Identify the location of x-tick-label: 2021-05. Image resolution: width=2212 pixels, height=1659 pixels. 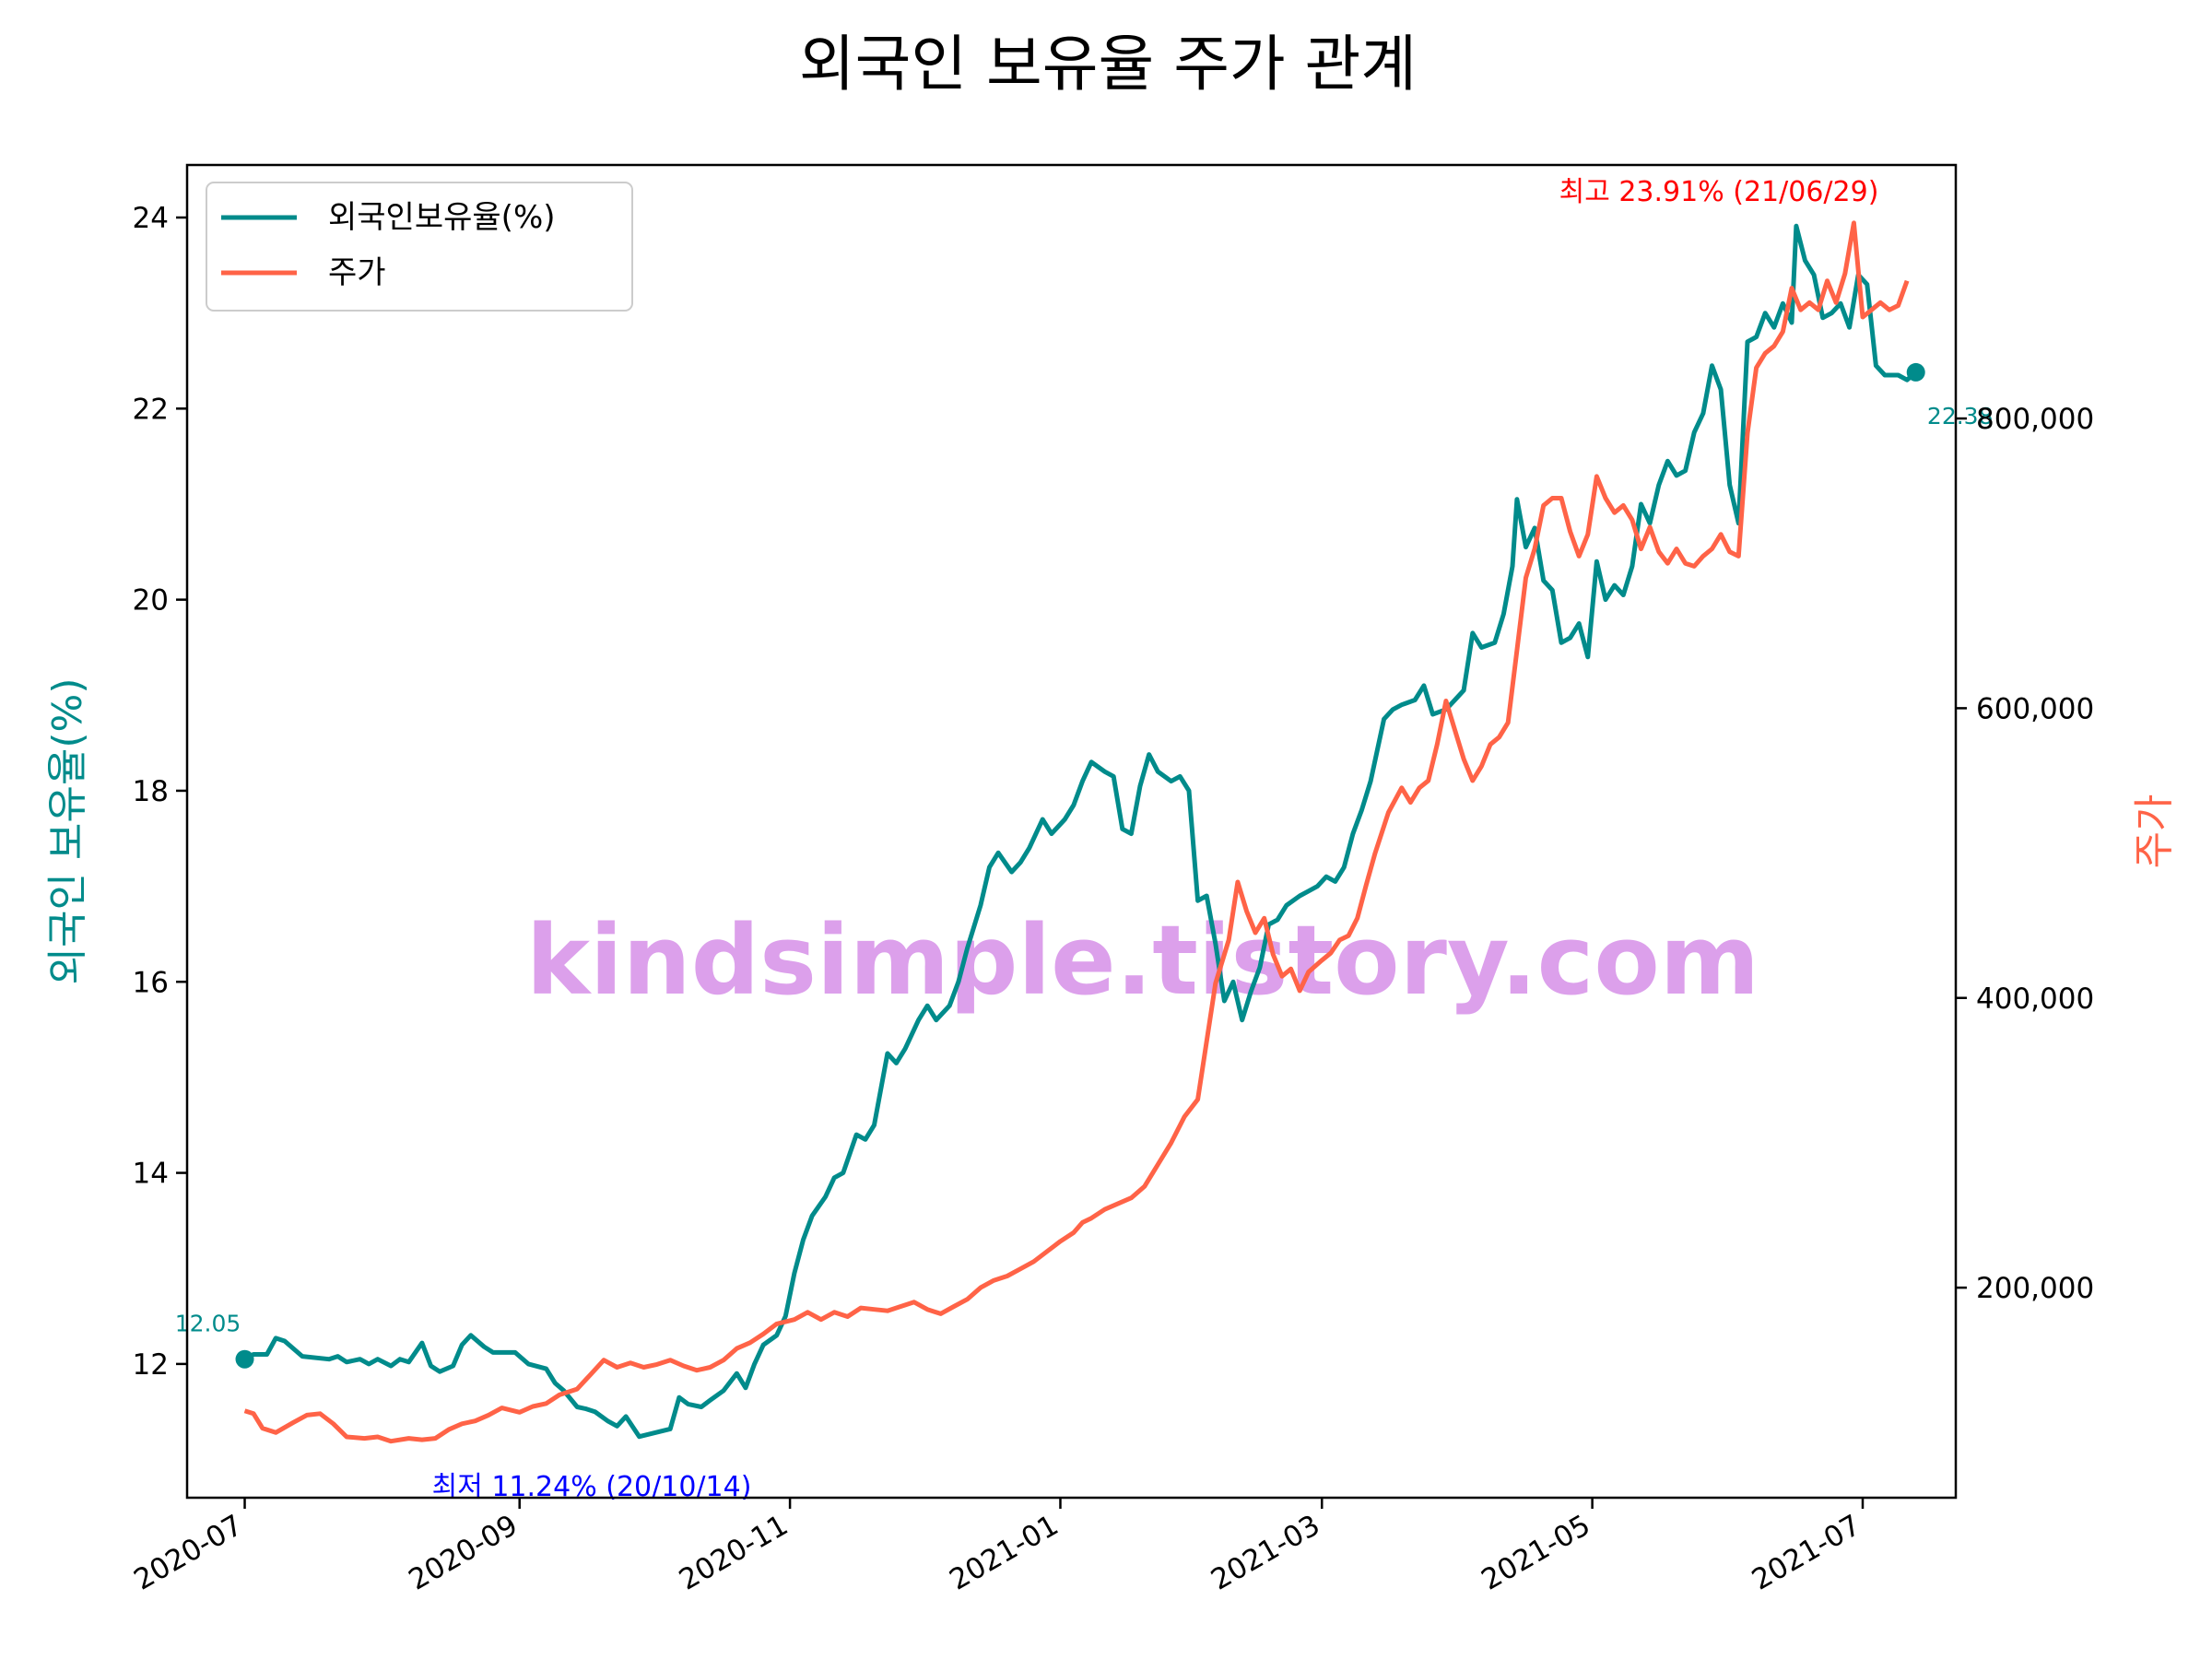
(1535, 1553).